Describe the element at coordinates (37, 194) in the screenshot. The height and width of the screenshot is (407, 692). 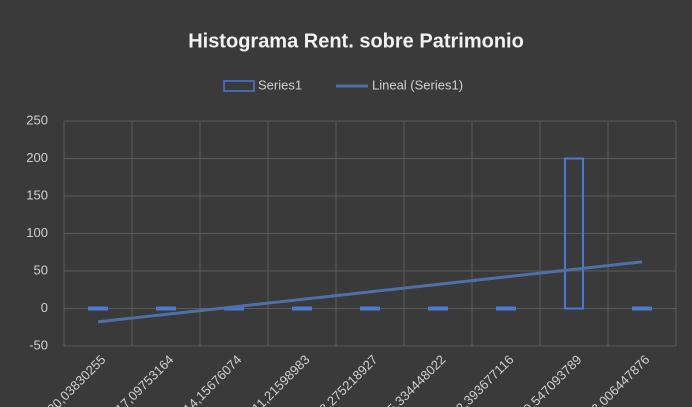
I see `y-tick-label: 150` at that location.